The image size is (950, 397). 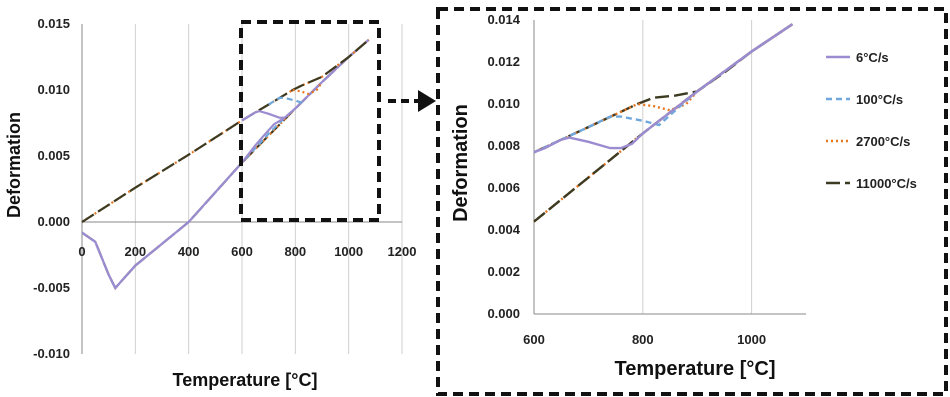 I want to click on left-upper-line, so click(x=225, y=130).